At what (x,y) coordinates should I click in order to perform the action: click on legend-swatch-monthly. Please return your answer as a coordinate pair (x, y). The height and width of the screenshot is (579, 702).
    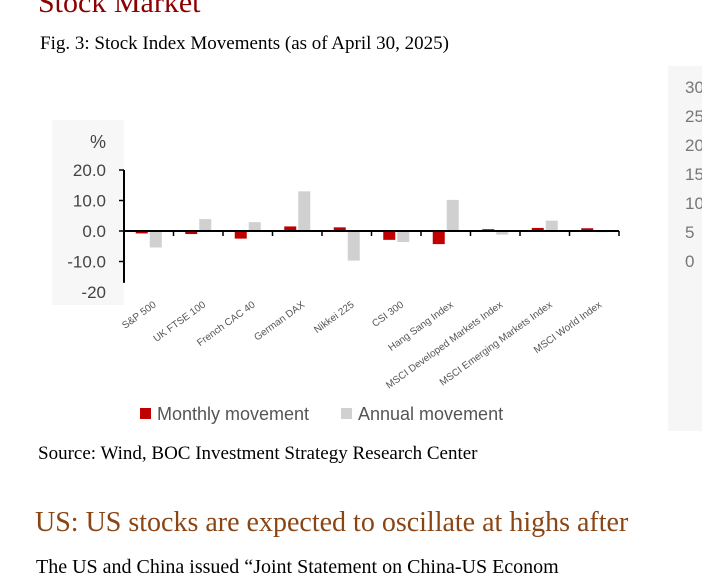
    Looking at the image, I should click on (145, 413).